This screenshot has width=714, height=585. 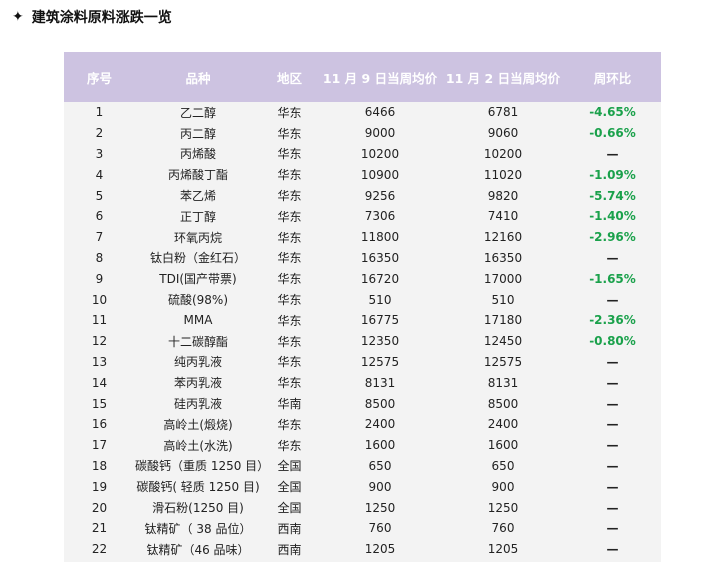 I want to click on cell-no: 22, so click(x=99, y=549).